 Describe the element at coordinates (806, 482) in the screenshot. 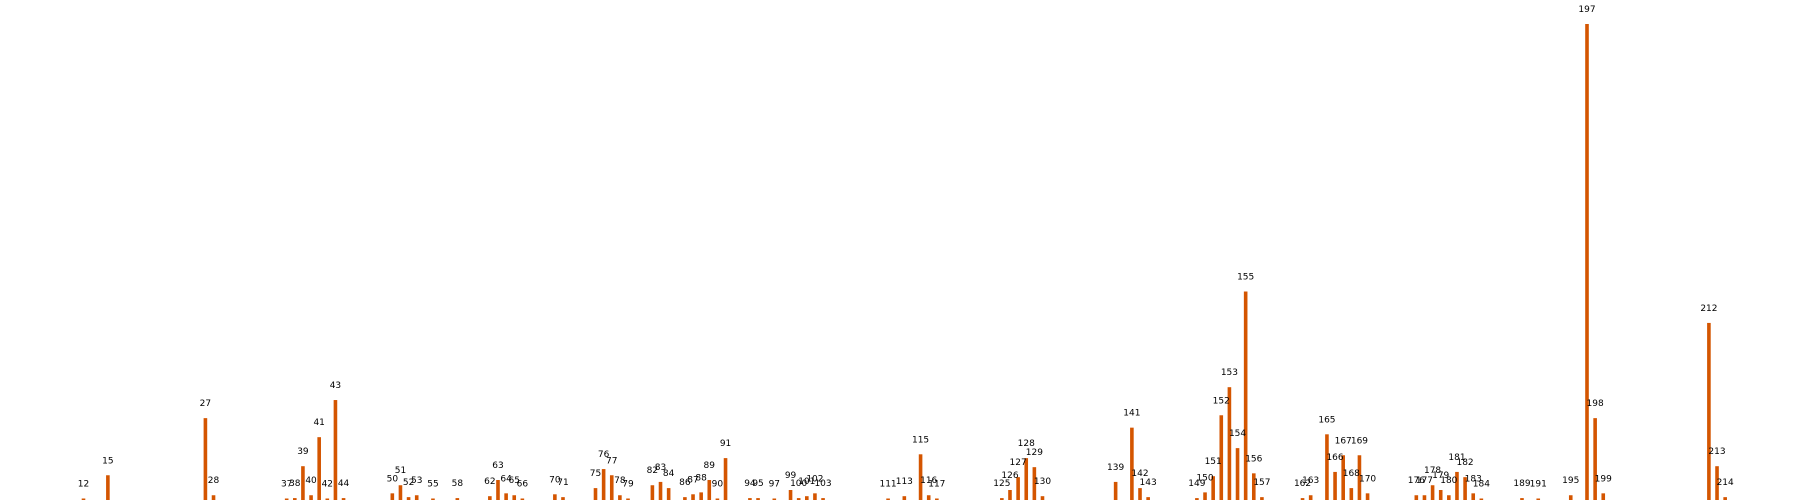

I see `bar-label-101: 101` at that location.